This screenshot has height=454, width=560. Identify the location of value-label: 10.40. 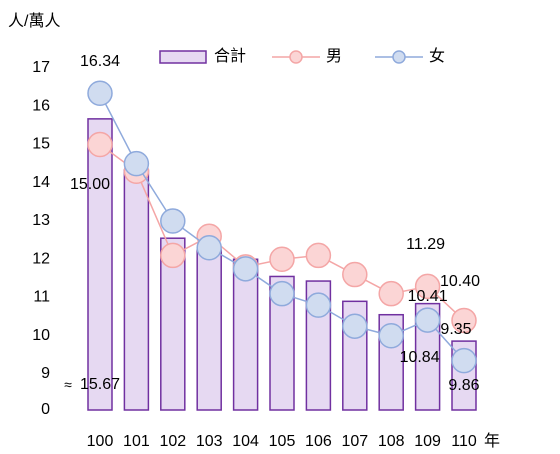
(460, 281).